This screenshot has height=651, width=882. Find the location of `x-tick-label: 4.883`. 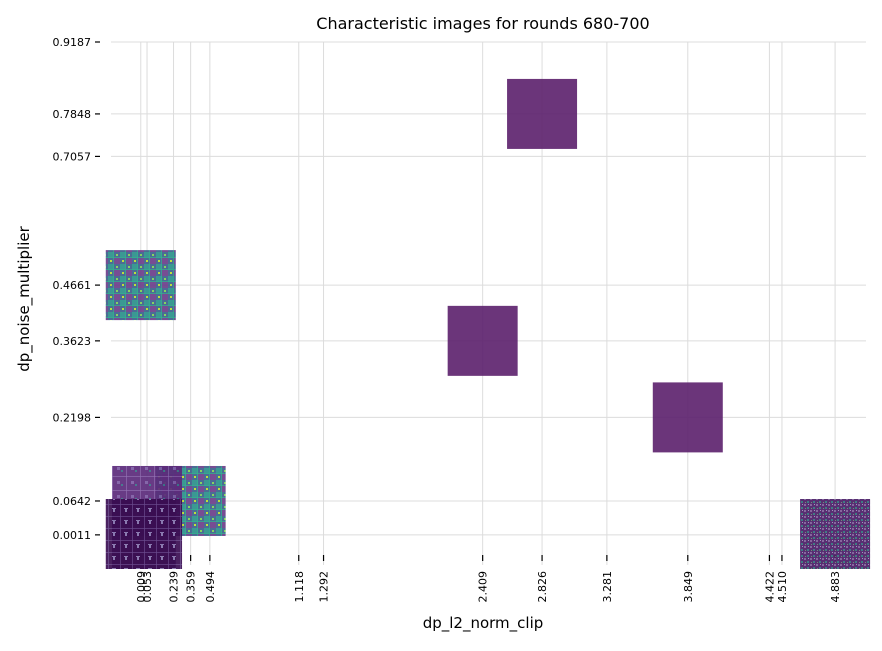

x-tick-label: 4.883 is located at coordinates (835, 587).